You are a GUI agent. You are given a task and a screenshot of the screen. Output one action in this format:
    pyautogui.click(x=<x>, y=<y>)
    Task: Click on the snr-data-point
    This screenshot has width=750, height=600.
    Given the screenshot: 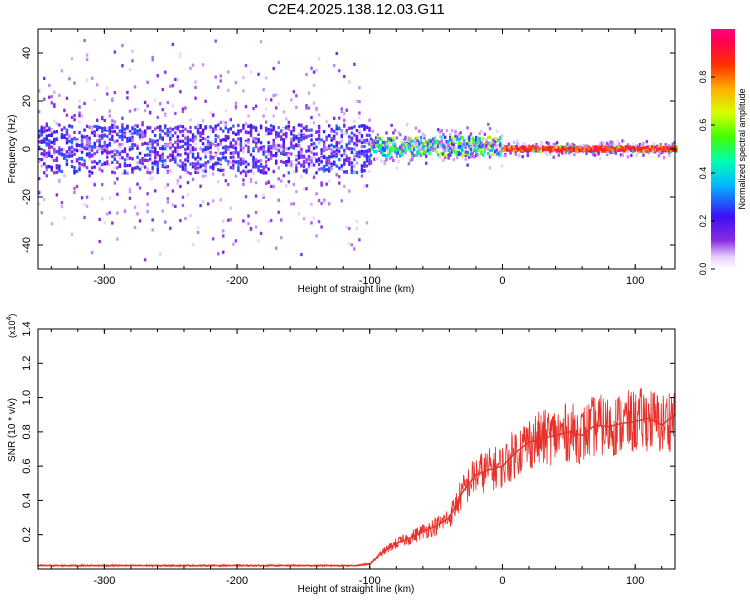 What is the action you would take?
    pyautogui.click(x=476, y=474)
    